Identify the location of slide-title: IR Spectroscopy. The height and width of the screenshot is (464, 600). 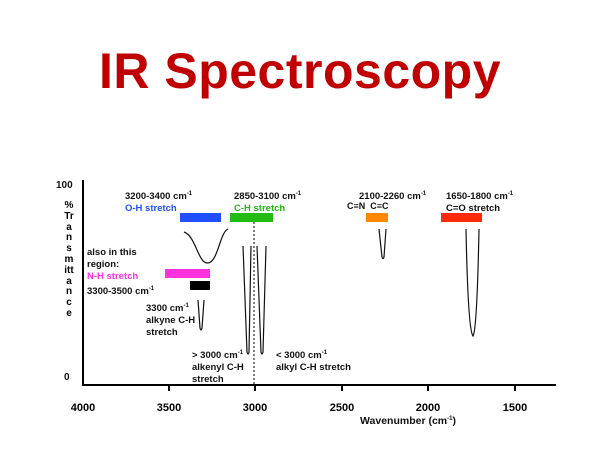
(300, 71).